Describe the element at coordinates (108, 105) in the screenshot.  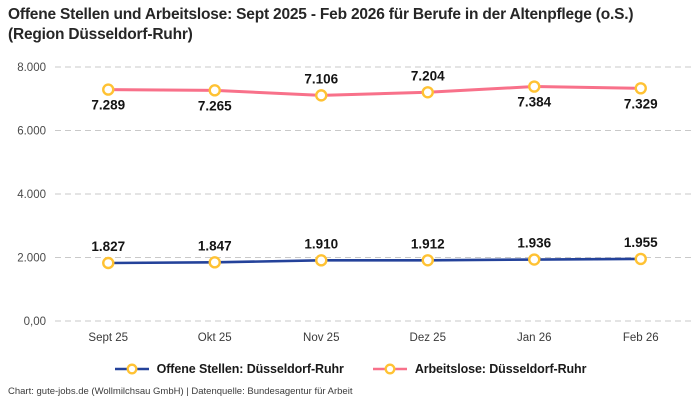
I see `data-label: 7.289` at that location.